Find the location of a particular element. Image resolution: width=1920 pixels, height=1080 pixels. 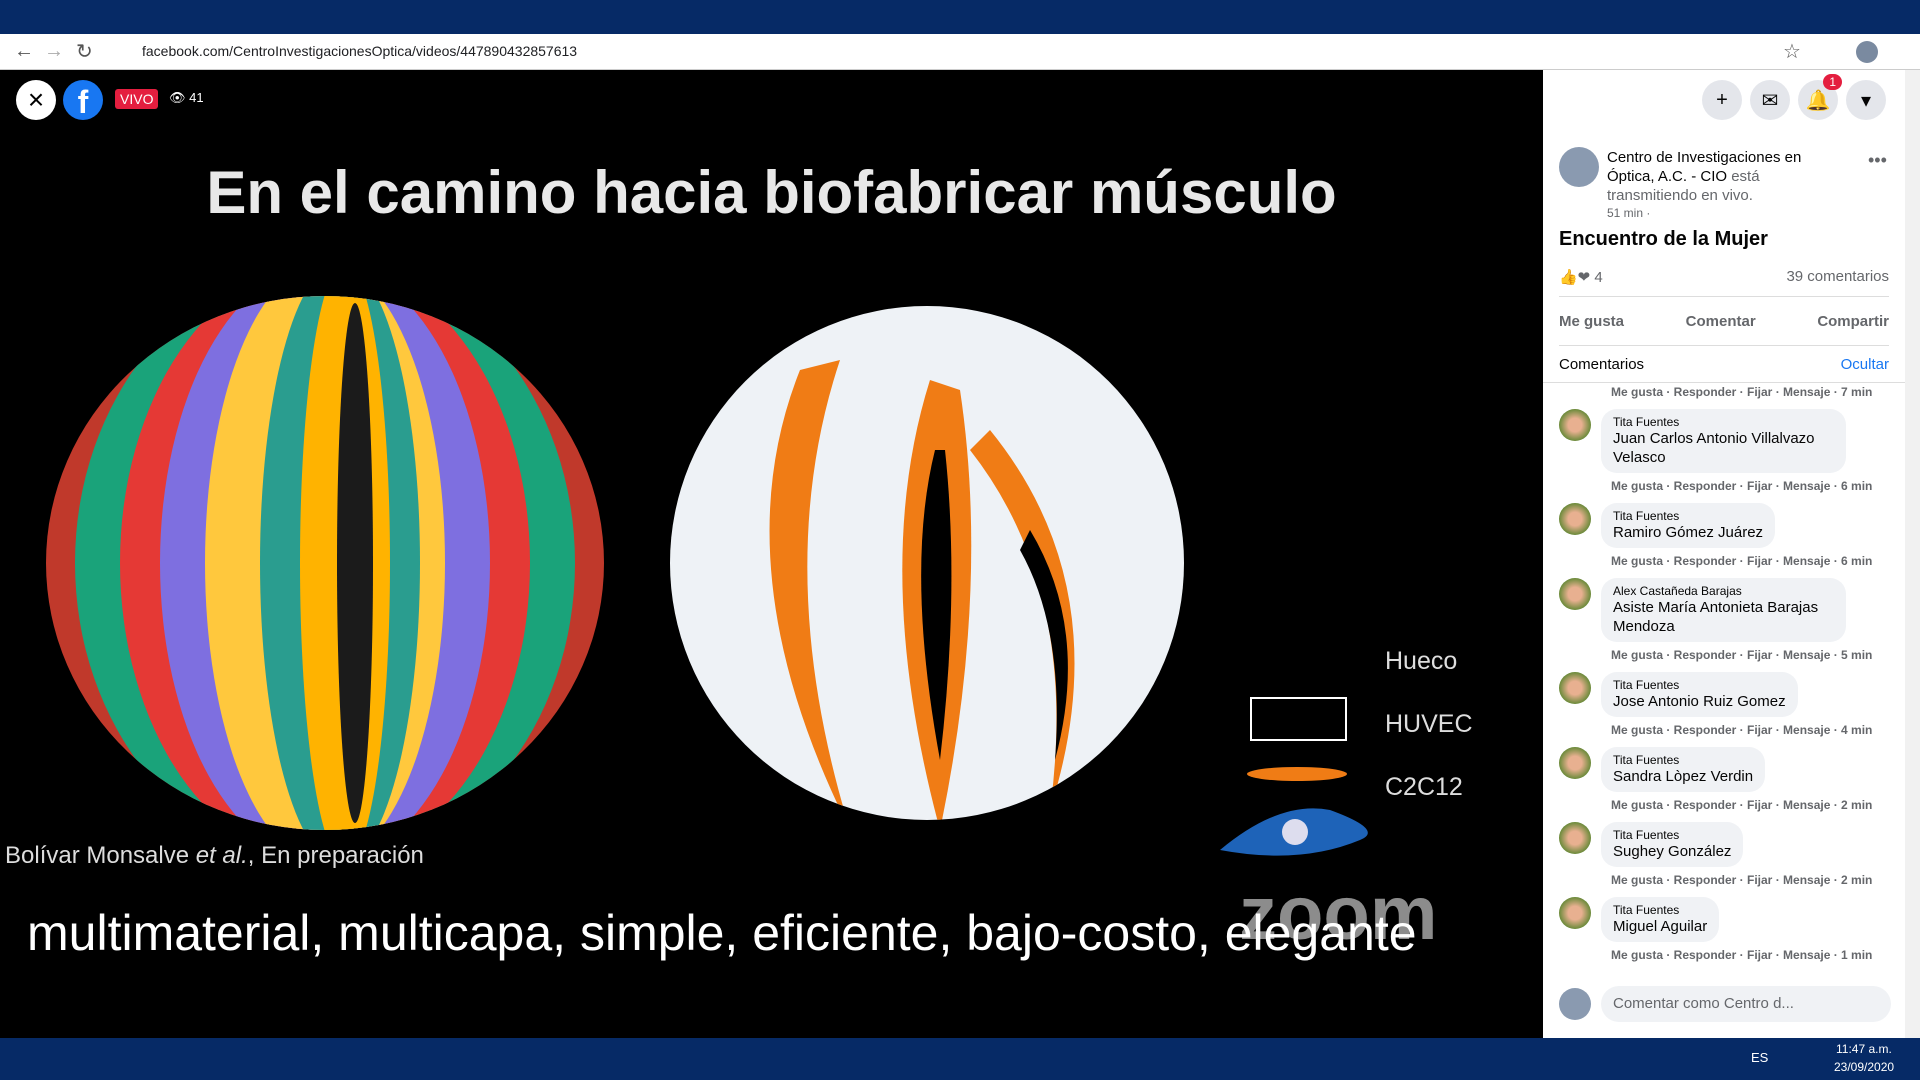

profile is located at coordinates (1867, 52).